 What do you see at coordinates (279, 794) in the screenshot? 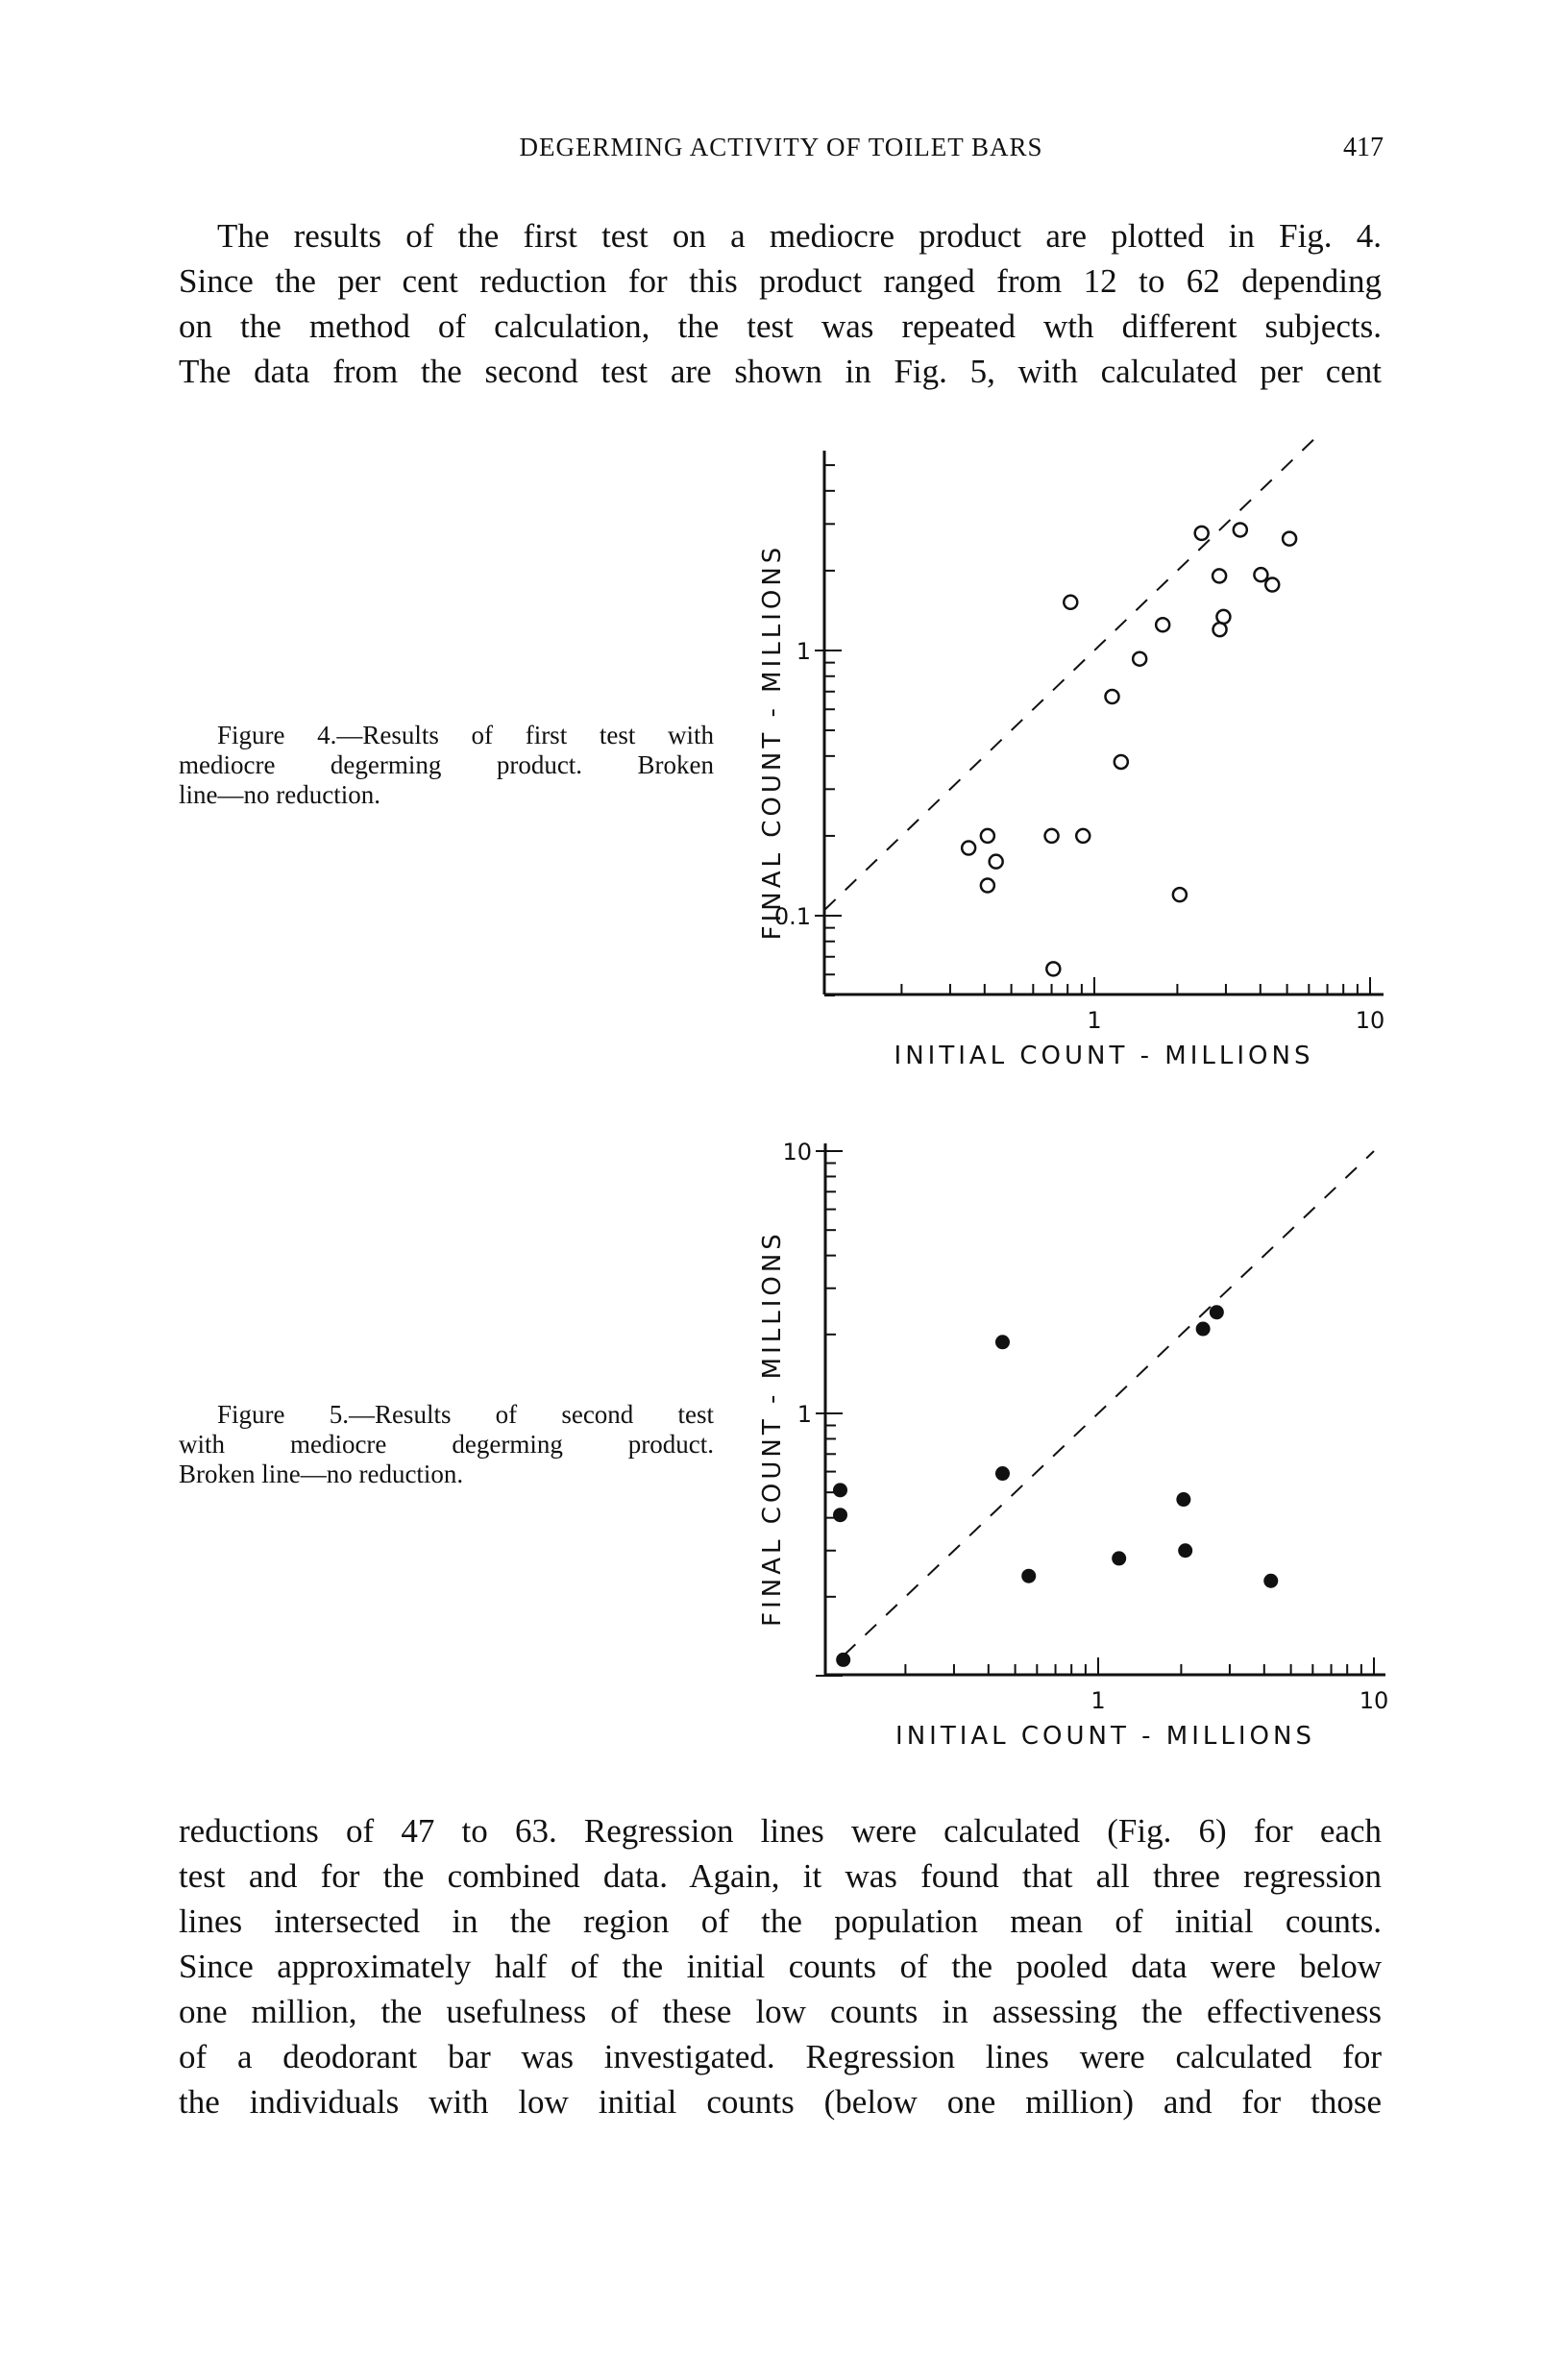
I see `caption-line: line—no reduction.` at bounding box center [279, 794].